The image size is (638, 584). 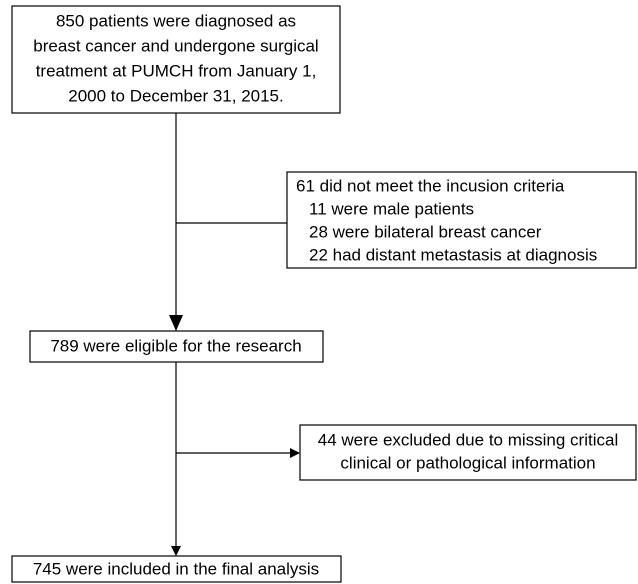 What do you see at coordinates (425, 231) in the screenshot?
I see `box-text: 28 were bilateral breast cancer` at bounding box center [425, 231].